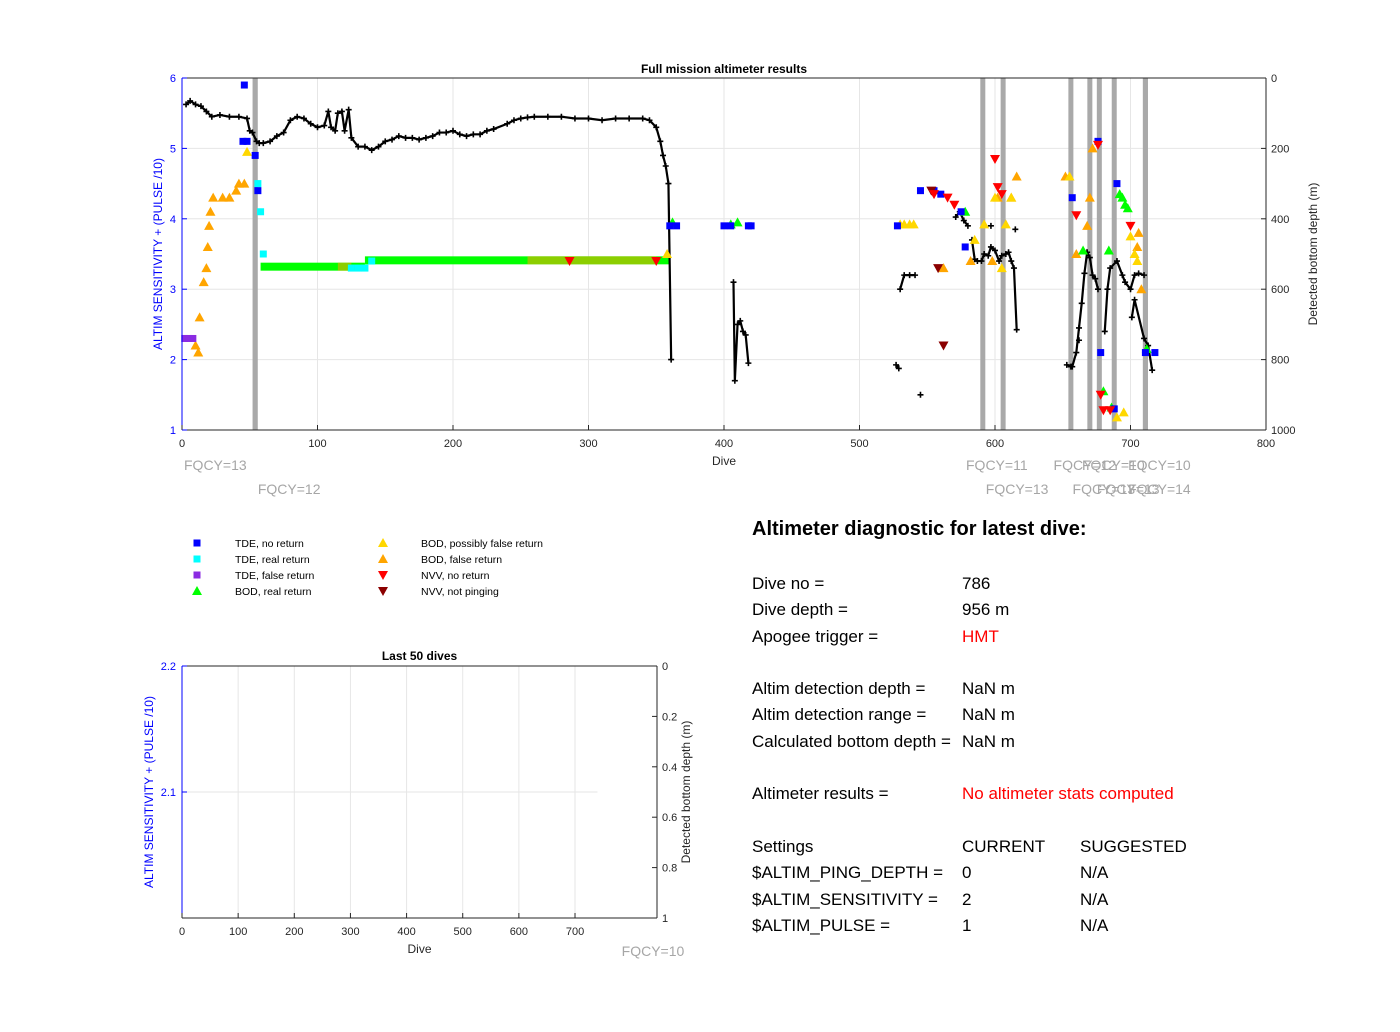 The width and height of the screenshot is (1400, 1032). Describe the element at coordinates (197, 559) in the screenshot. I see `legend-marker-tde_real` at that location.